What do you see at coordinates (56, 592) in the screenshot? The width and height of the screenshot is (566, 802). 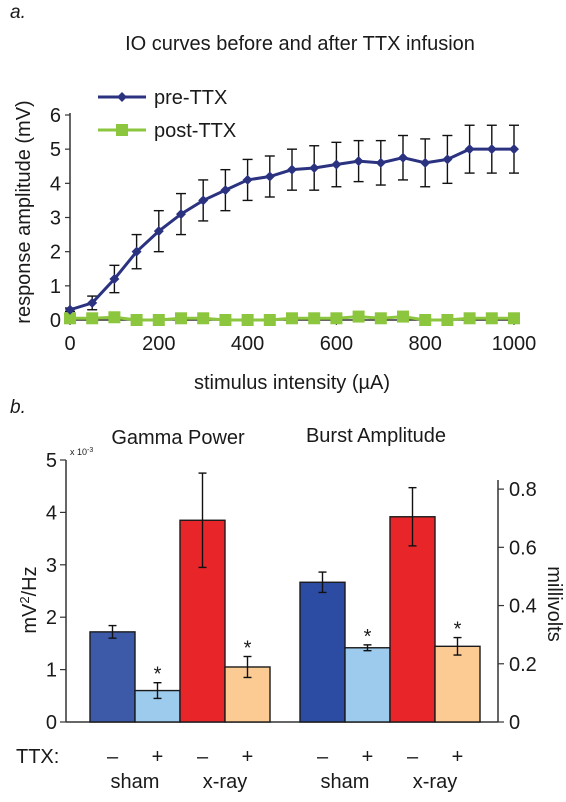 I see `panel-b-left-tick-labels: 0 1 2 3 4 5` at bounding box center [56, 592].